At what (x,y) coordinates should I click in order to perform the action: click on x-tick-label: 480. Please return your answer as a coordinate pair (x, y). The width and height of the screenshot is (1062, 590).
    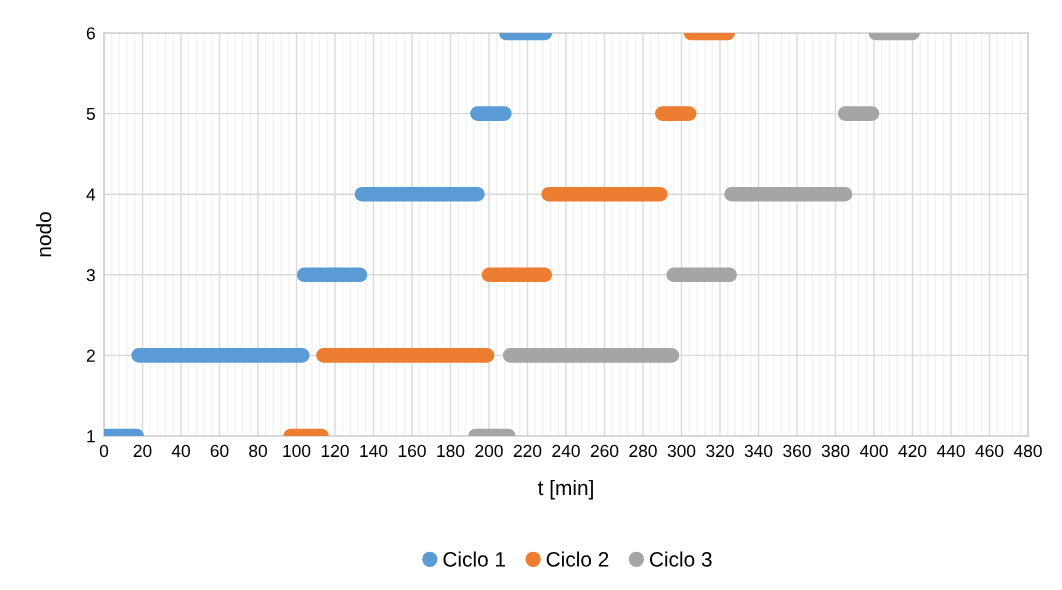
    Looking at the image, I should click on (1027, 451).